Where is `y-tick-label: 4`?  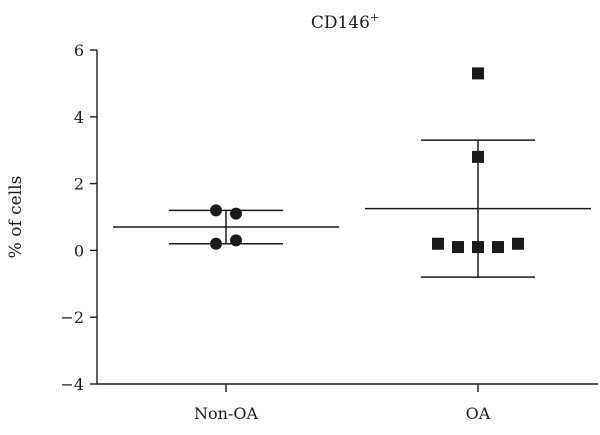
y-tick-label: 4 is located at coordinates (79, 117).